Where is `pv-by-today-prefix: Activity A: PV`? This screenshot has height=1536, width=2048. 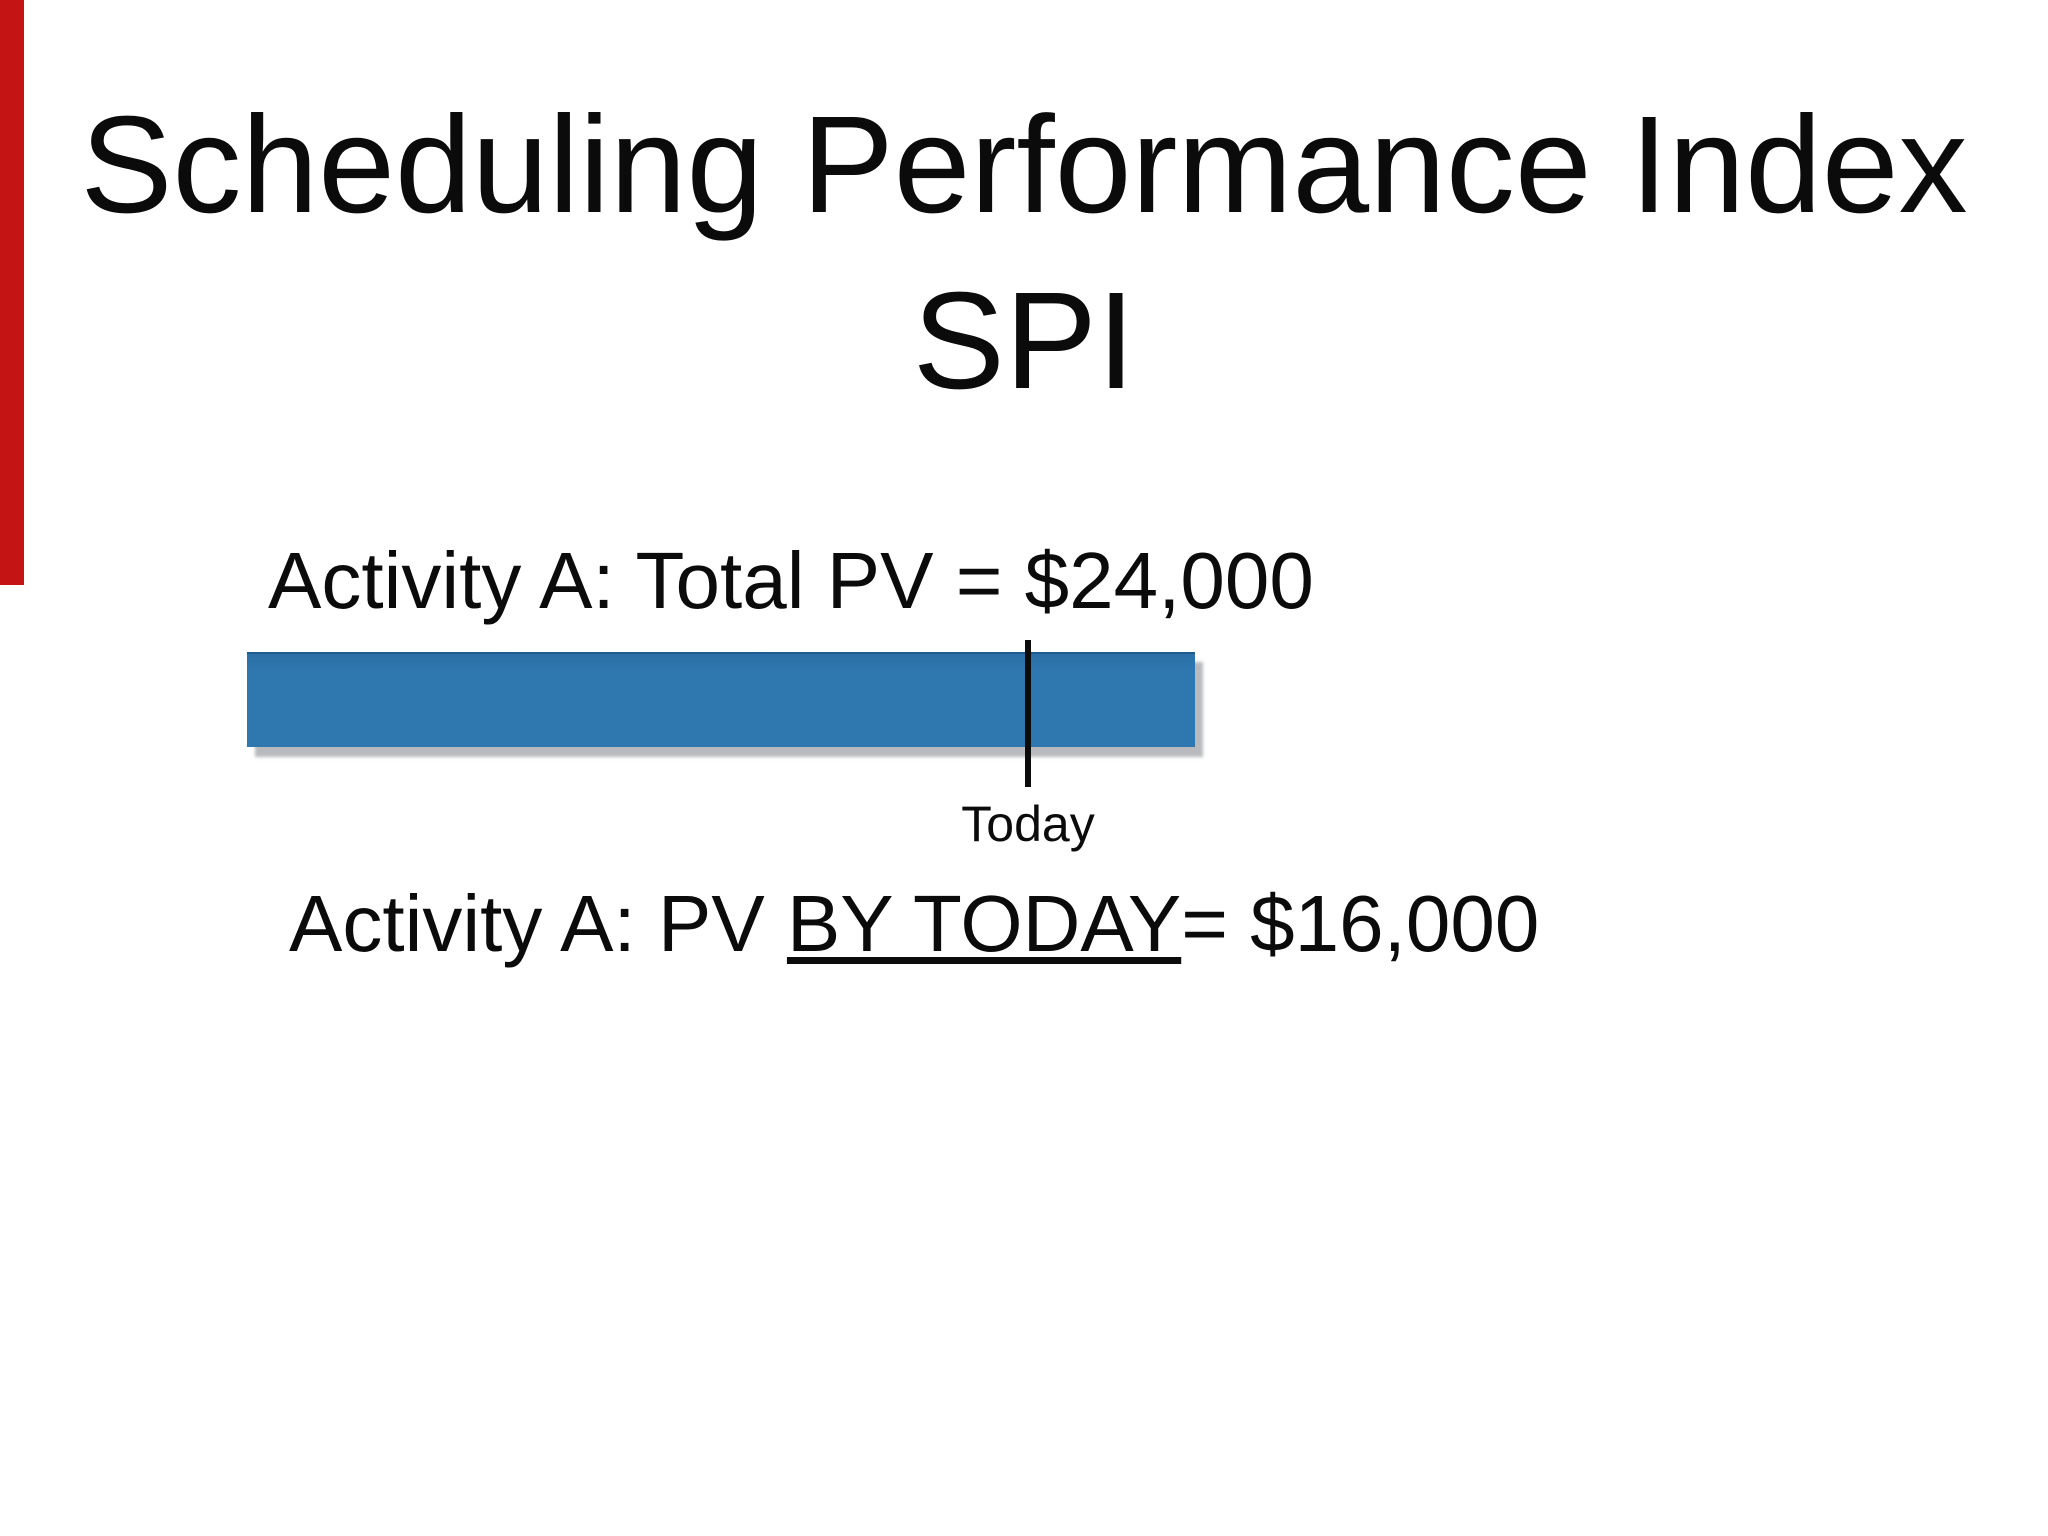
pv-by-today-prefix: Activity A: PV is located at coordinates (538, 923).